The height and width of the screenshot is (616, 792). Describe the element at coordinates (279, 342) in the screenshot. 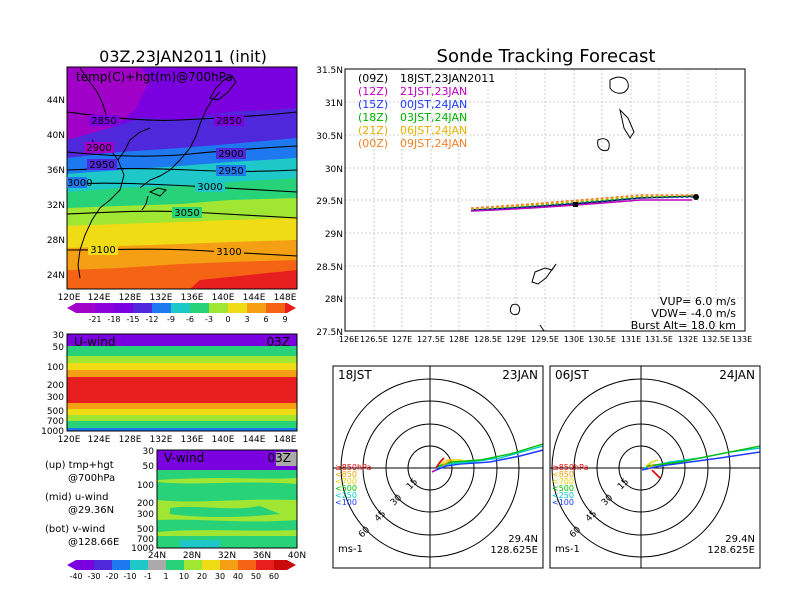

I see `u-wind-time: 03Z` at that location.